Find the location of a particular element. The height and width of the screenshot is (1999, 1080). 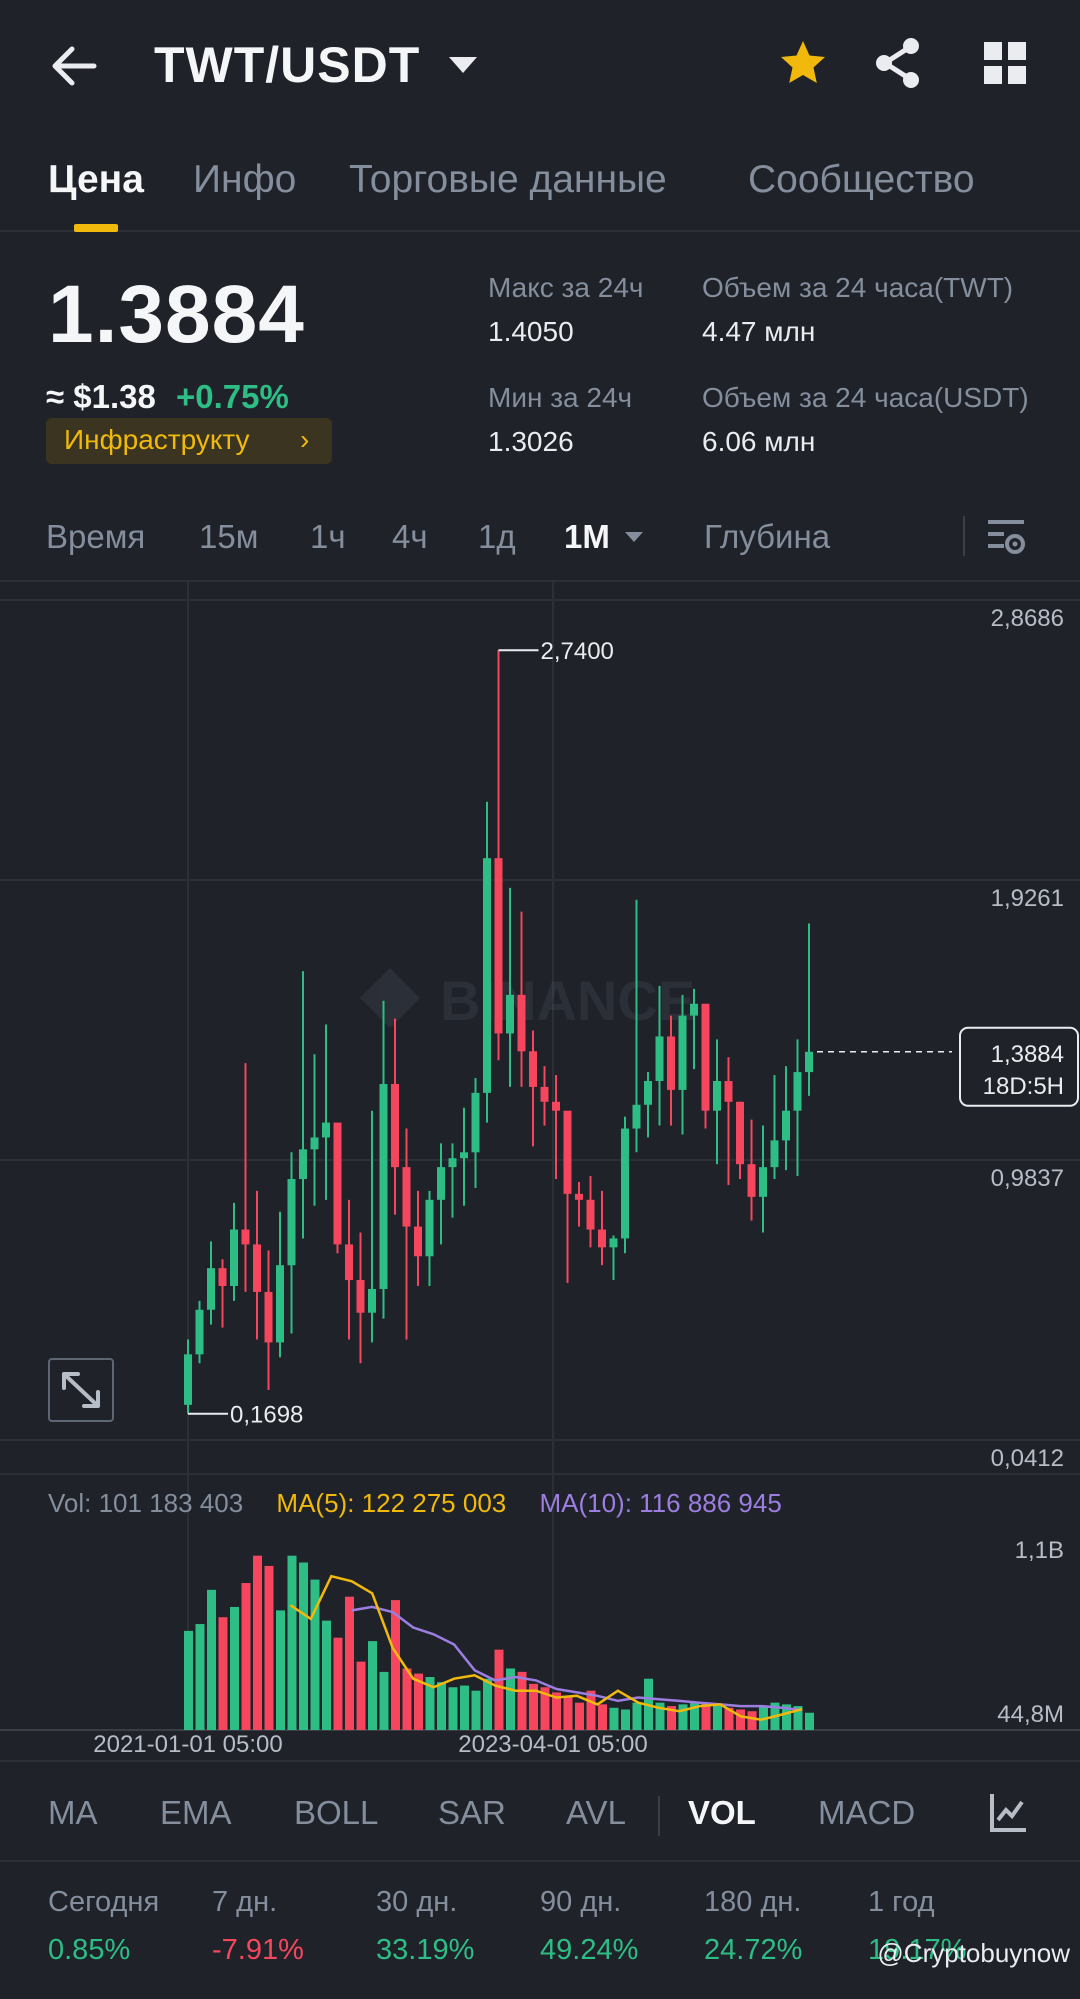

expand-icon is located at coordinates (81, 1390).